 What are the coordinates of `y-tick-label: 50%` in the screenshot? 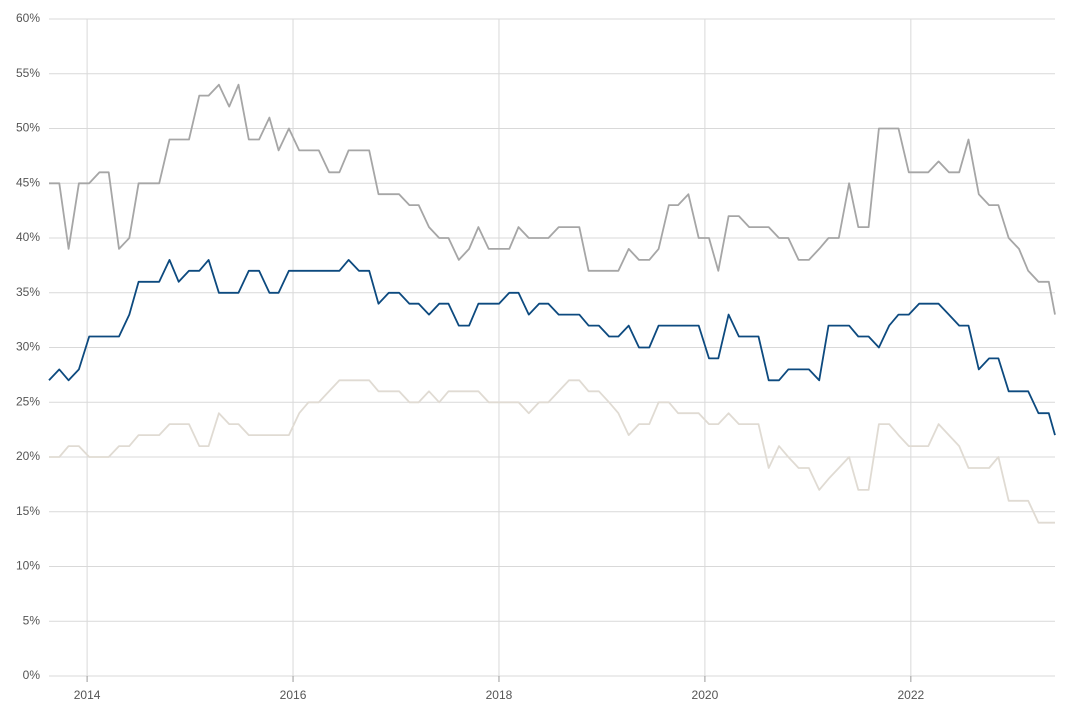 It's located at (28, 128).